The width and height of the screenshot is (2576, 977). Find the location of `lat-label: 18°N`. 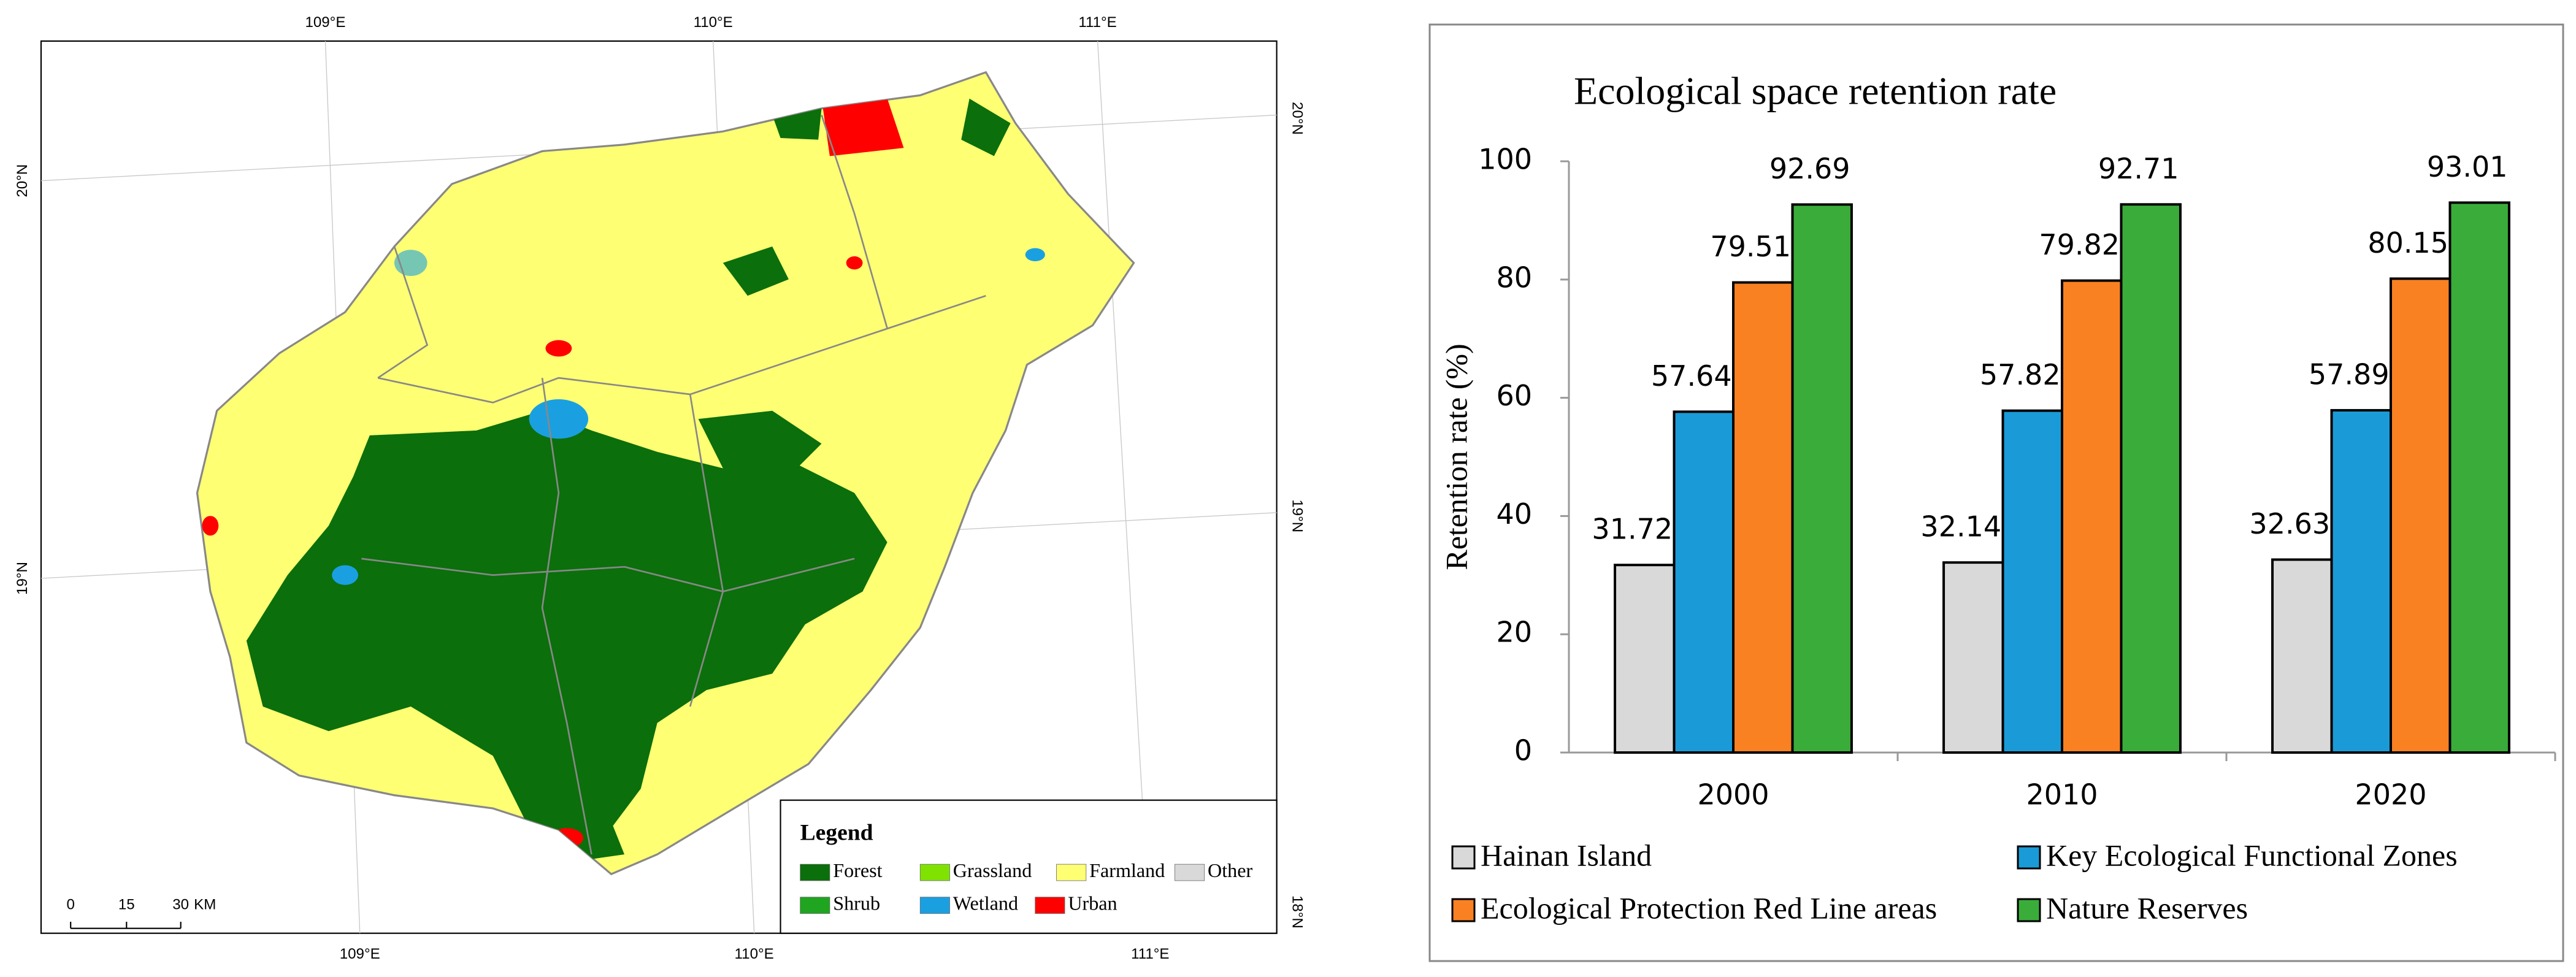

lat-label: 18°N is located at coordinates (1297, 912).